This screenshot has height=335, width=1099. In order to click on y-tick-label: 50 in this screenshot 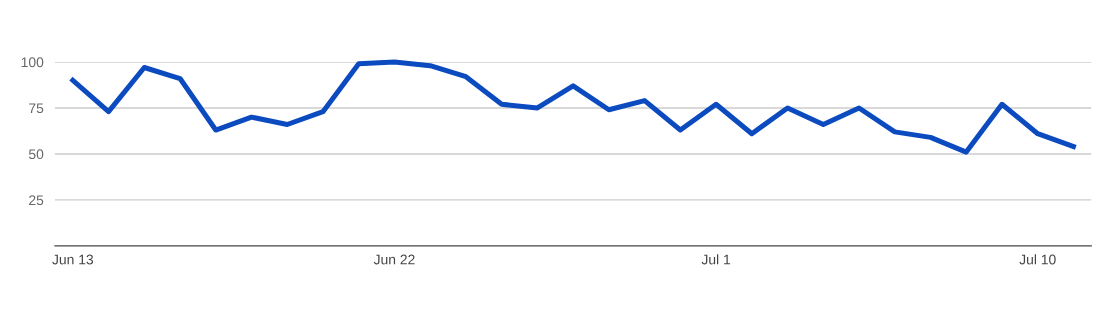, I will do `click(36, 154)`.